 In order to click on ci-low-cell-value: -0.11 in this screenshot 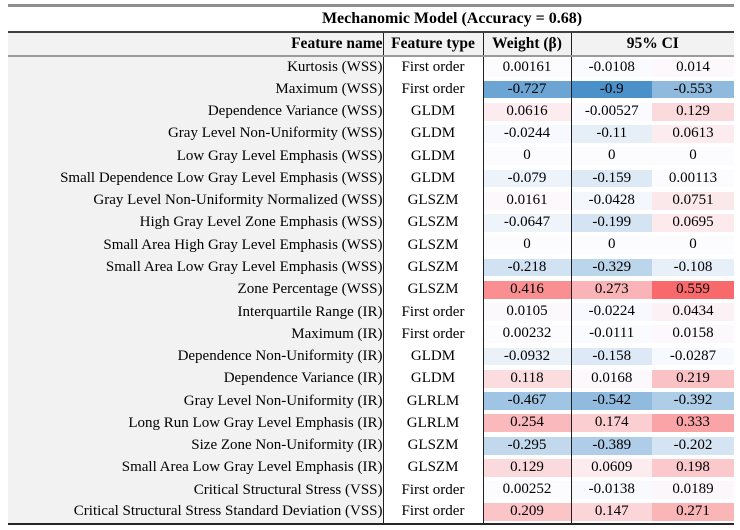, I will do `click(611, 134)`.